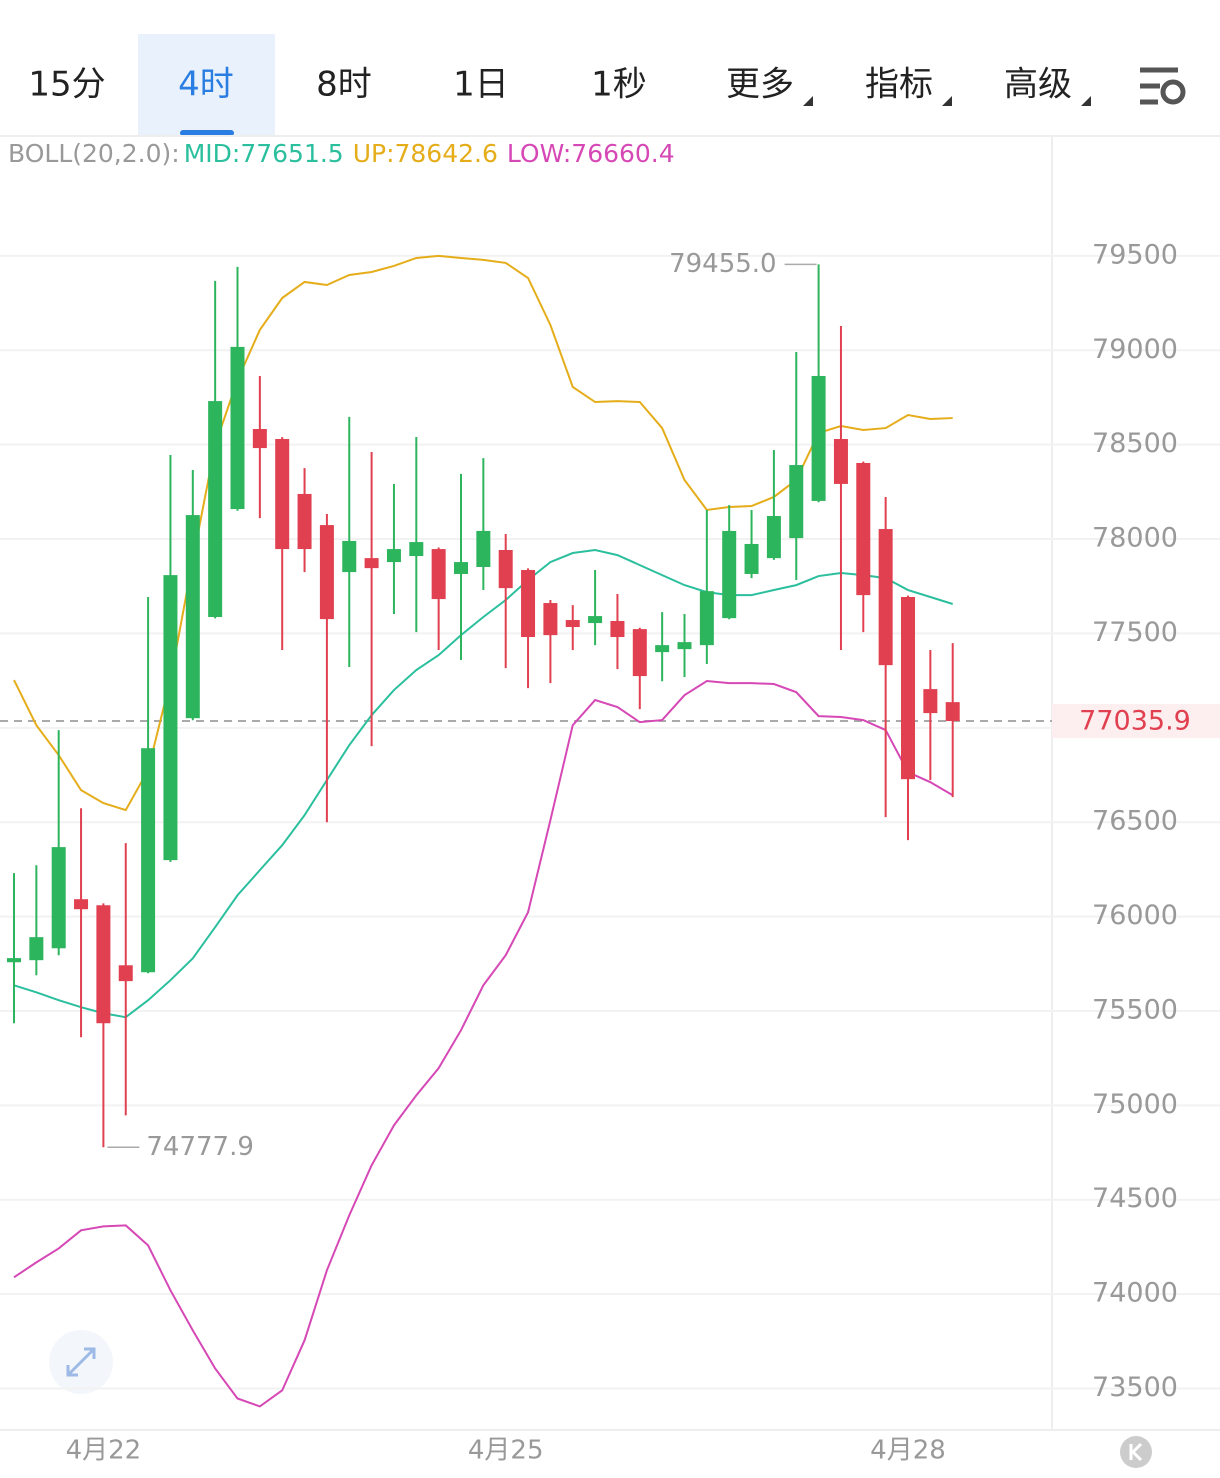  I want to click on y-tick-label: 74000, so click(1135, 1293).